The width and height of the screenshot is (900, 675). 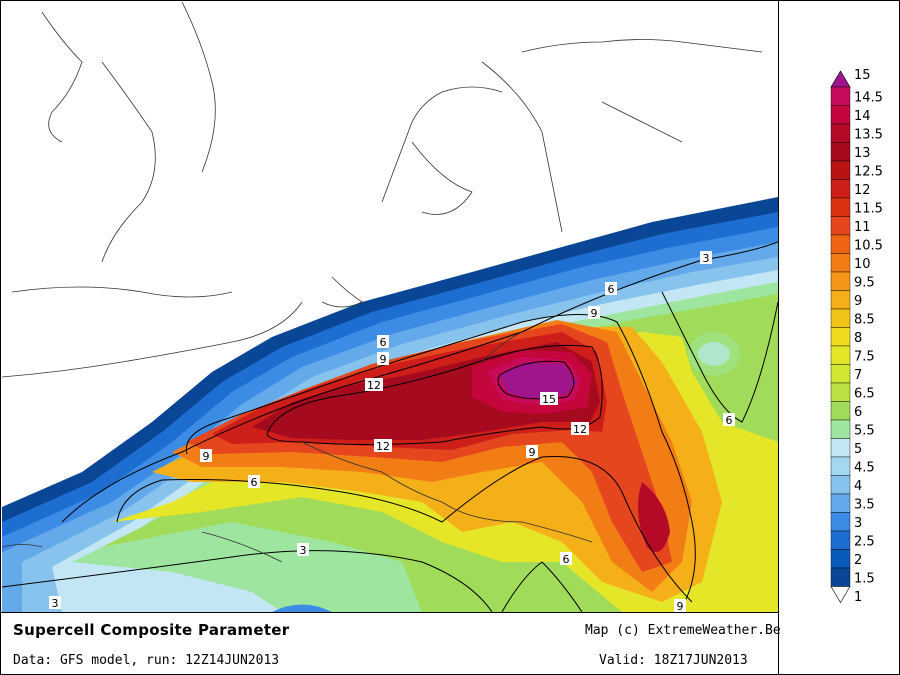 What do you see at coordinates (862, 190) in the screenshot?
I see `legend-label: 12` at bounding box center [862, 190].